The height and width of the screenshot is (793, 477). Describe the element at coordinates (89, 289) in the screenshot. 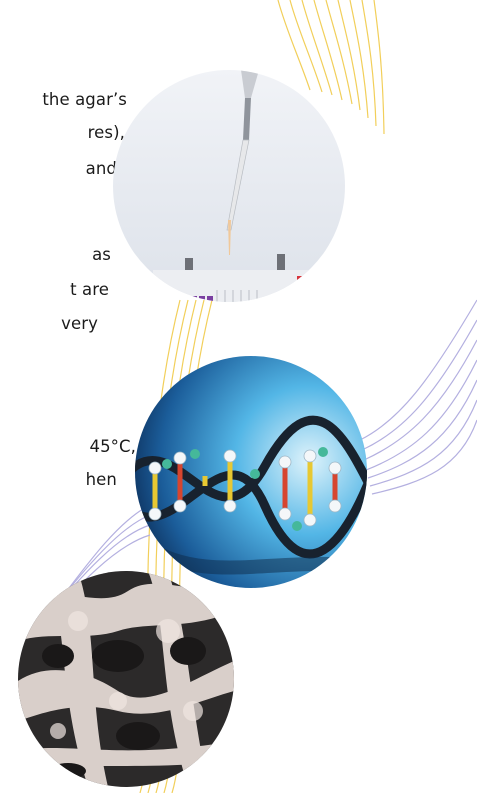

I see `text-line: t are` at that location.